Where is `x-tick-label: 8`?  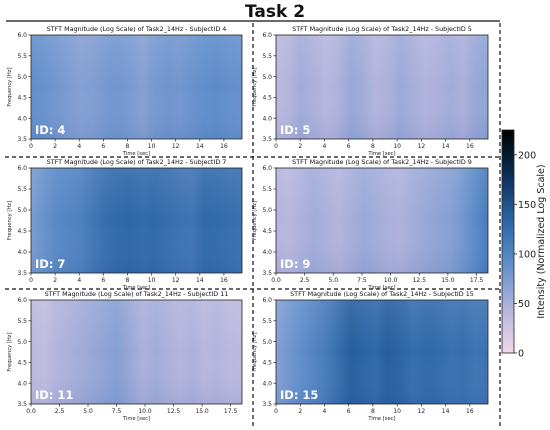 x-tick-label: 8 is located at coordinates (128, 146).